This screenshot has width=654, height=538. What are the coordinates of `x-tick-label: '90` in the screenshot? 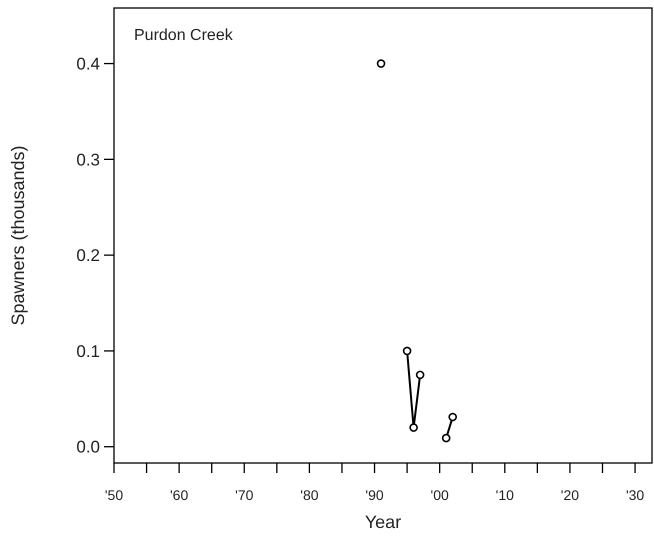 It's located at (374, 495).